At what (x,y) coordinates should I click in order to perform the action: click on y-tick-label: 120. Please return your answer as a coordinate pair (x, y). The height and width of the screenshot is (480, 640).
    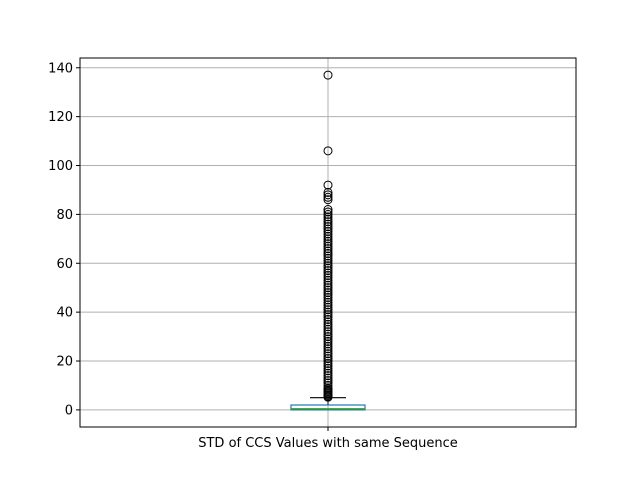
    Looking at the image, I should click on (60, 117).